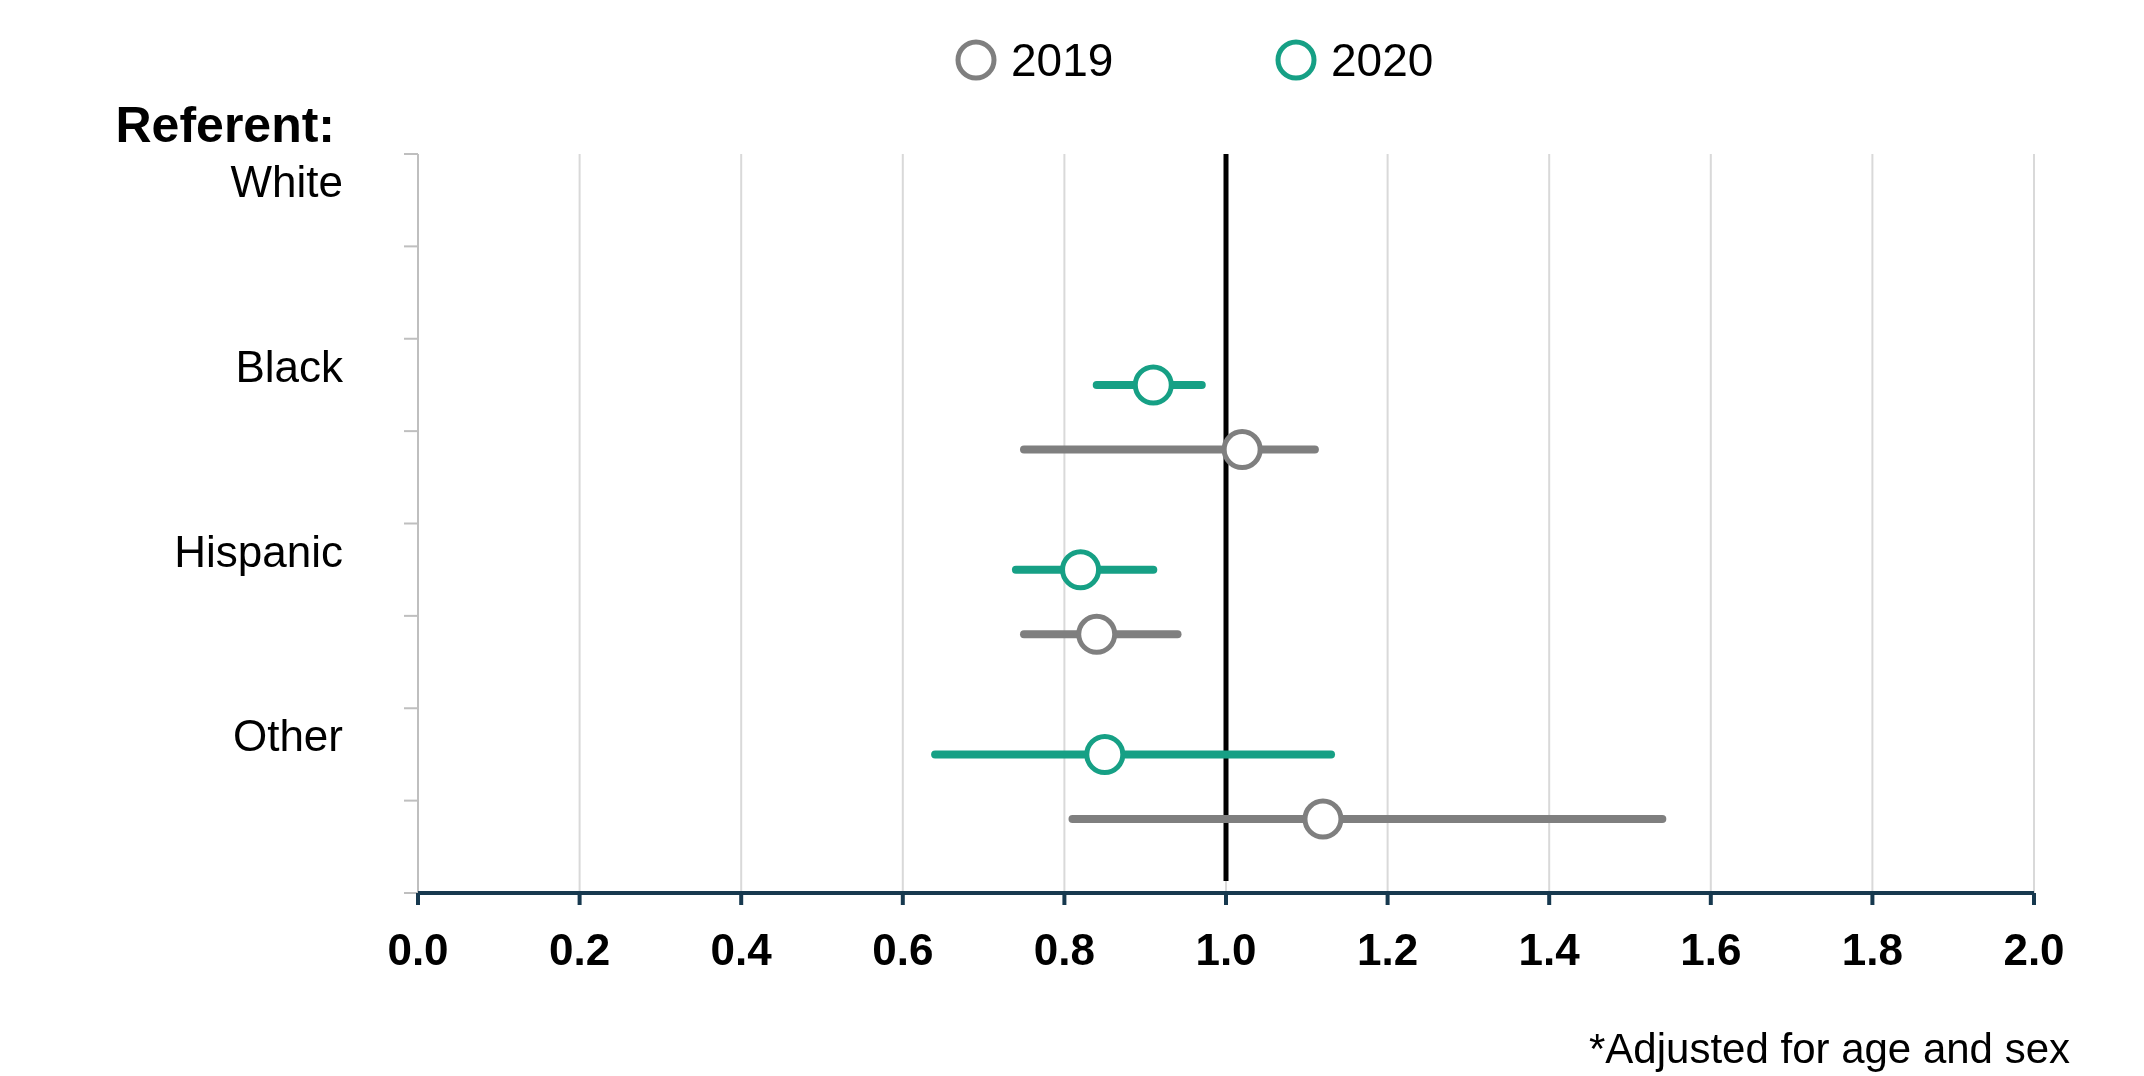 This screenshot has width=2144, height=1076. Describe the element at coordinates (1382, 60) in the screenshot. I see `legend-label: 2020` at that location.